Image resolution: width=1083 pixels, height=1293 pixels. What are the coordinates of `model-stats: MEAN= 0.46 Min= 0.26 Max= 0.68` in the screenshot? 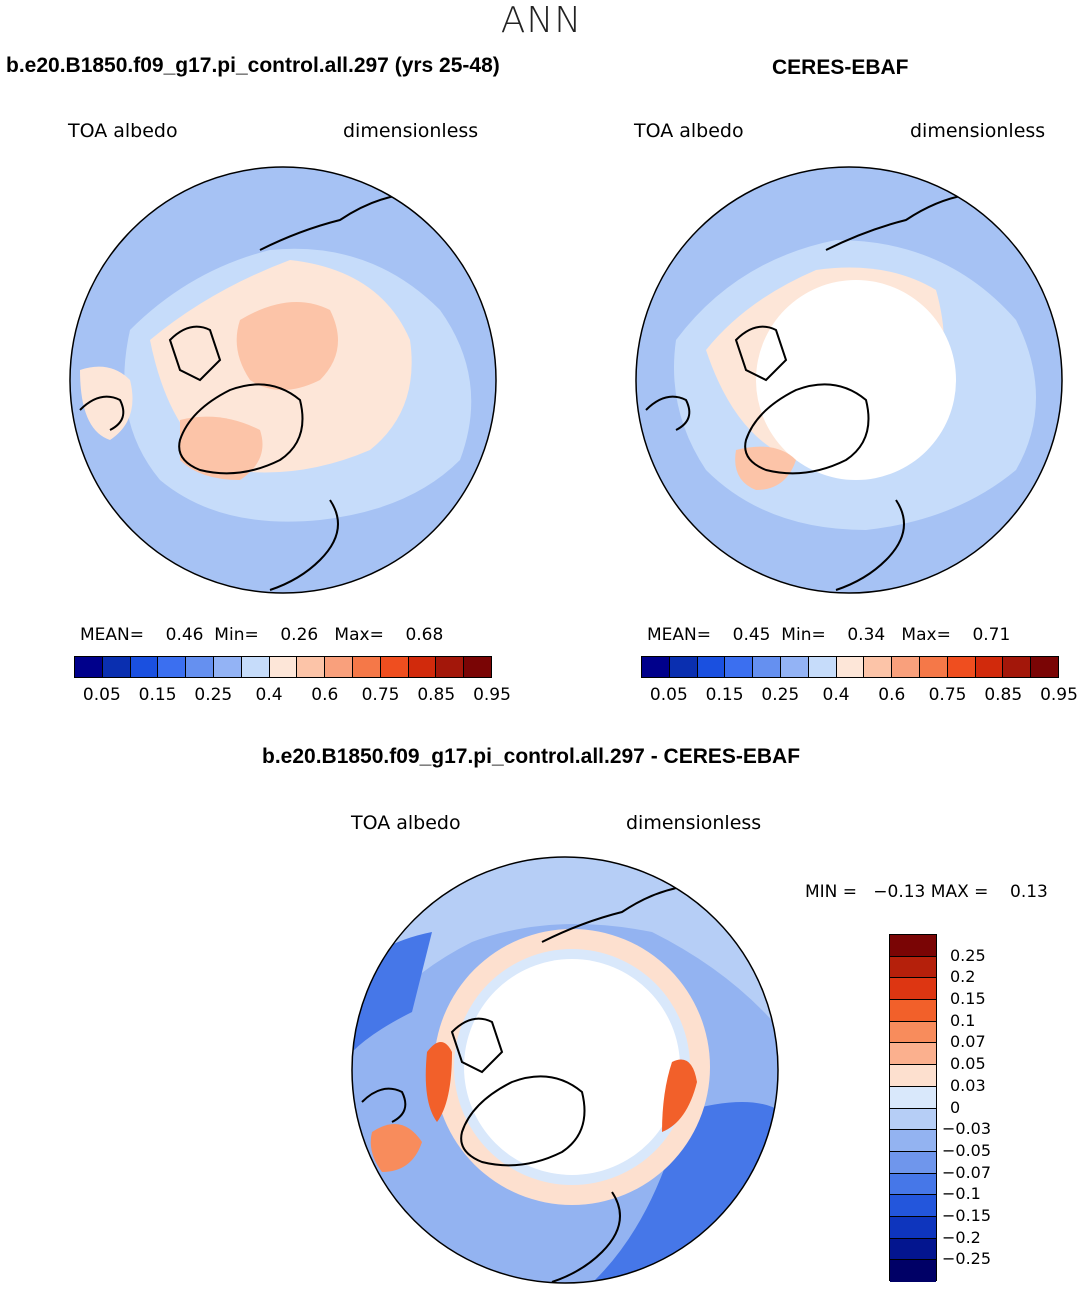 It's located at (261, 635).